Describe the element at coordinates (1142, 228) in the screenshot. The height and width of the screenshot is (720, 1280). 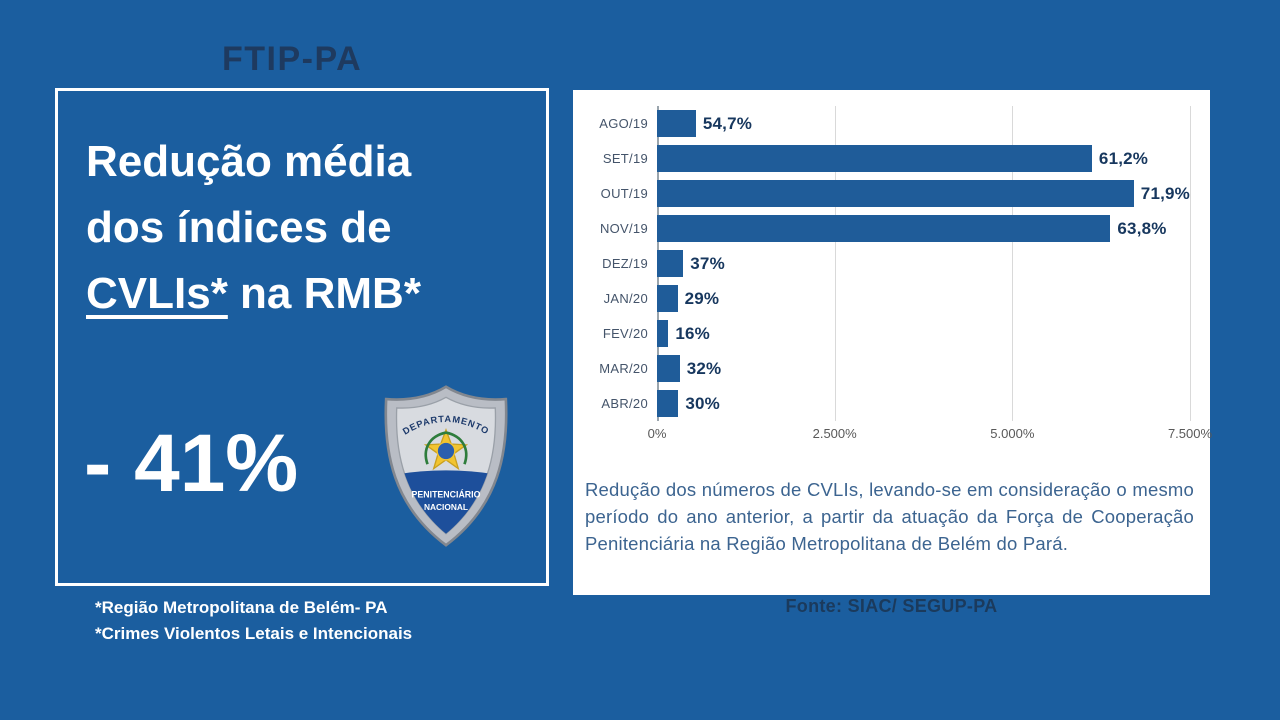
I see `bar-value-label: 63,8%` at that location.